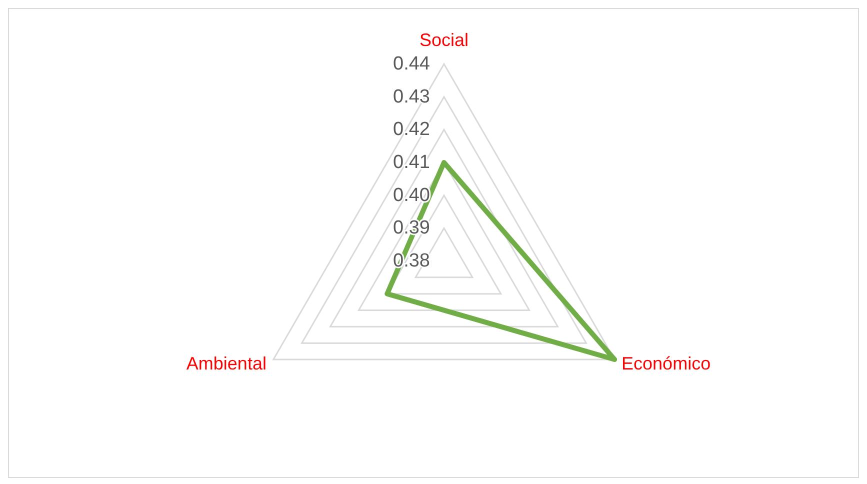  What do you see at coordinates (411, 97) in the screenshot?
I see `y-tick-label: 0.43` at bounding box center [411, 97].